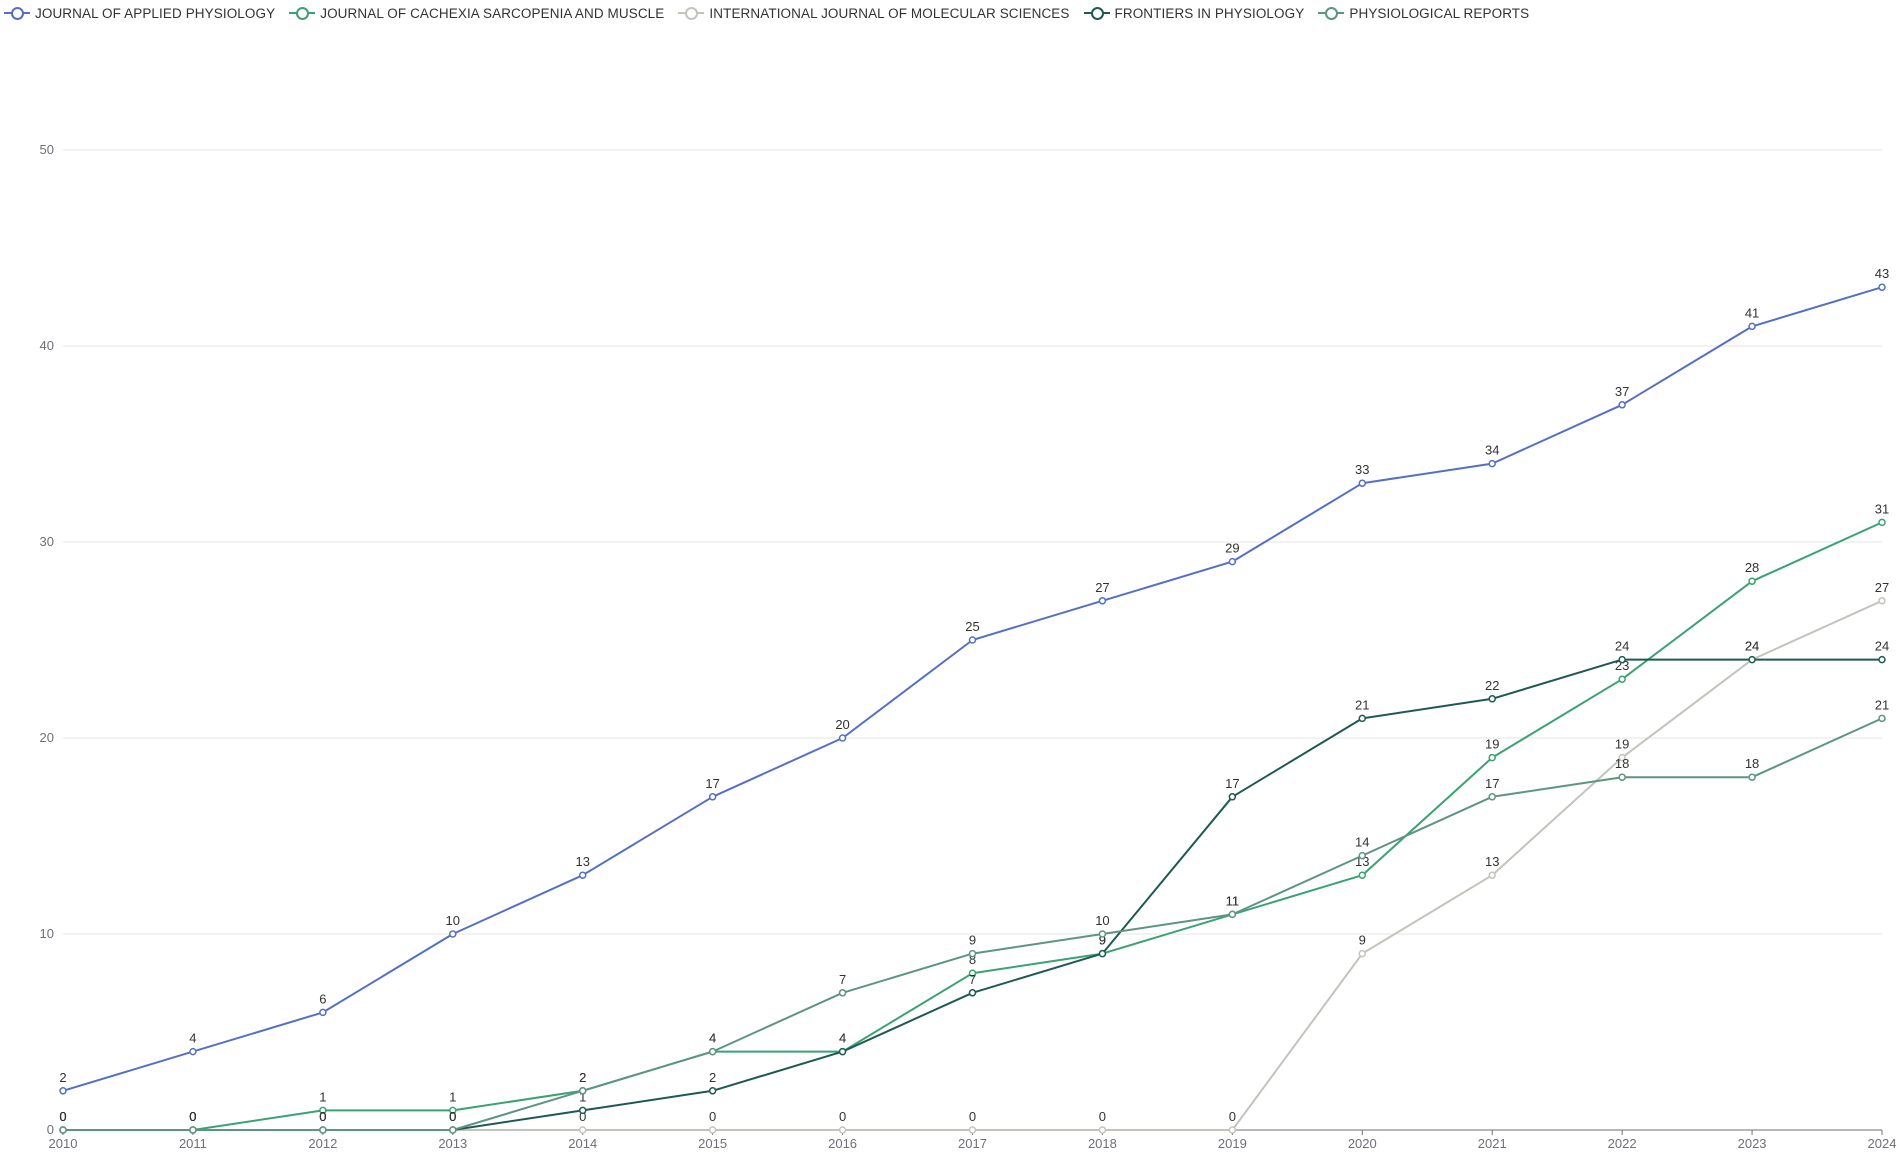 Image resolution: width=1902 pixels, height=1154 pixels. What do you see at coordinates (1752, 763) in the screenshot?
I see `data-label: 18` at bounding box center [1752, 763].